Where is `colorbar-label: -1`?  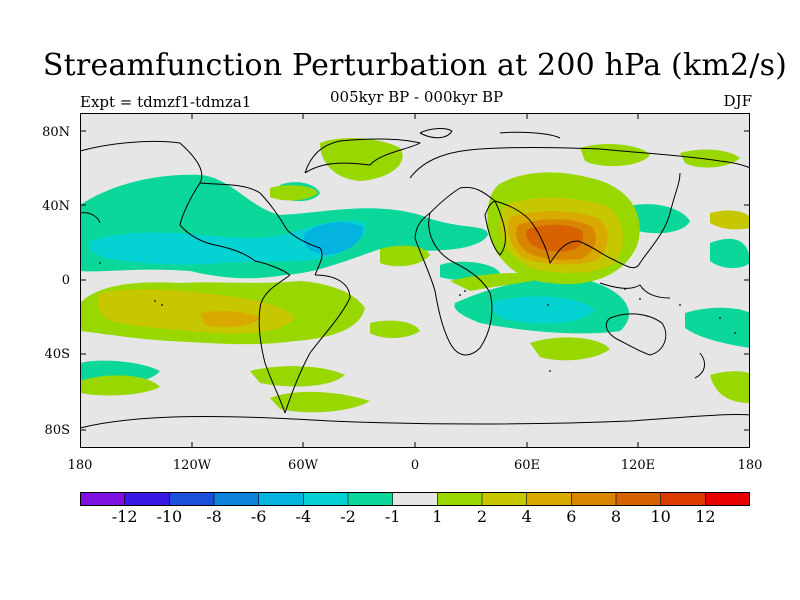 colorbar-label: -1 is located at coordinates (392, 516).